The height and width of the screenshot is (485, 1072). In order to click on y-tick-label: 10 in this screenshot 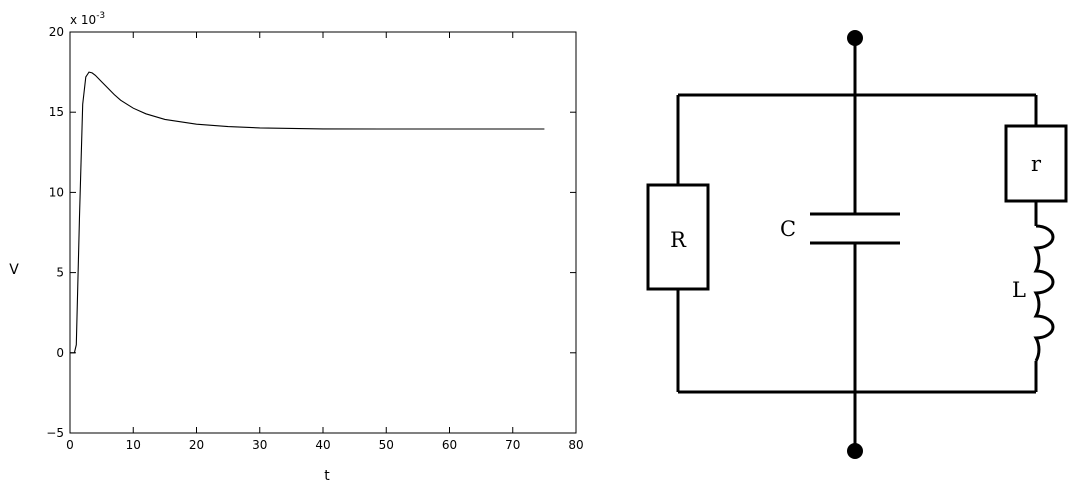, I will do `click(56, 192)`.